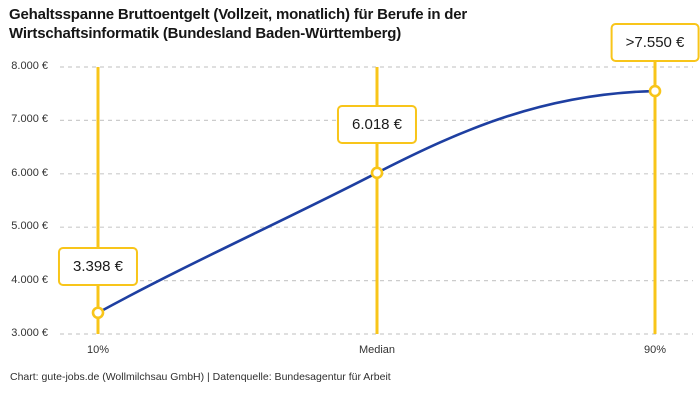 The height and width of the screenshot is (400, 700). What do you see at coordinates (29, 226) in the screenshot?
I see `y-axis-tick-label: 5.000 €` at bounding box center [29, 226].